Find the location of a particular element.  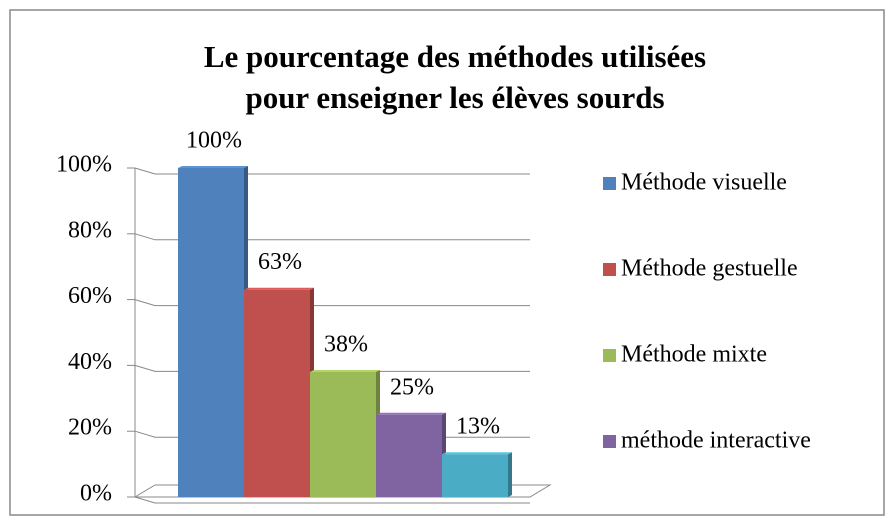

legend-label: Méthode mixte is located at coordinates (694, 355).